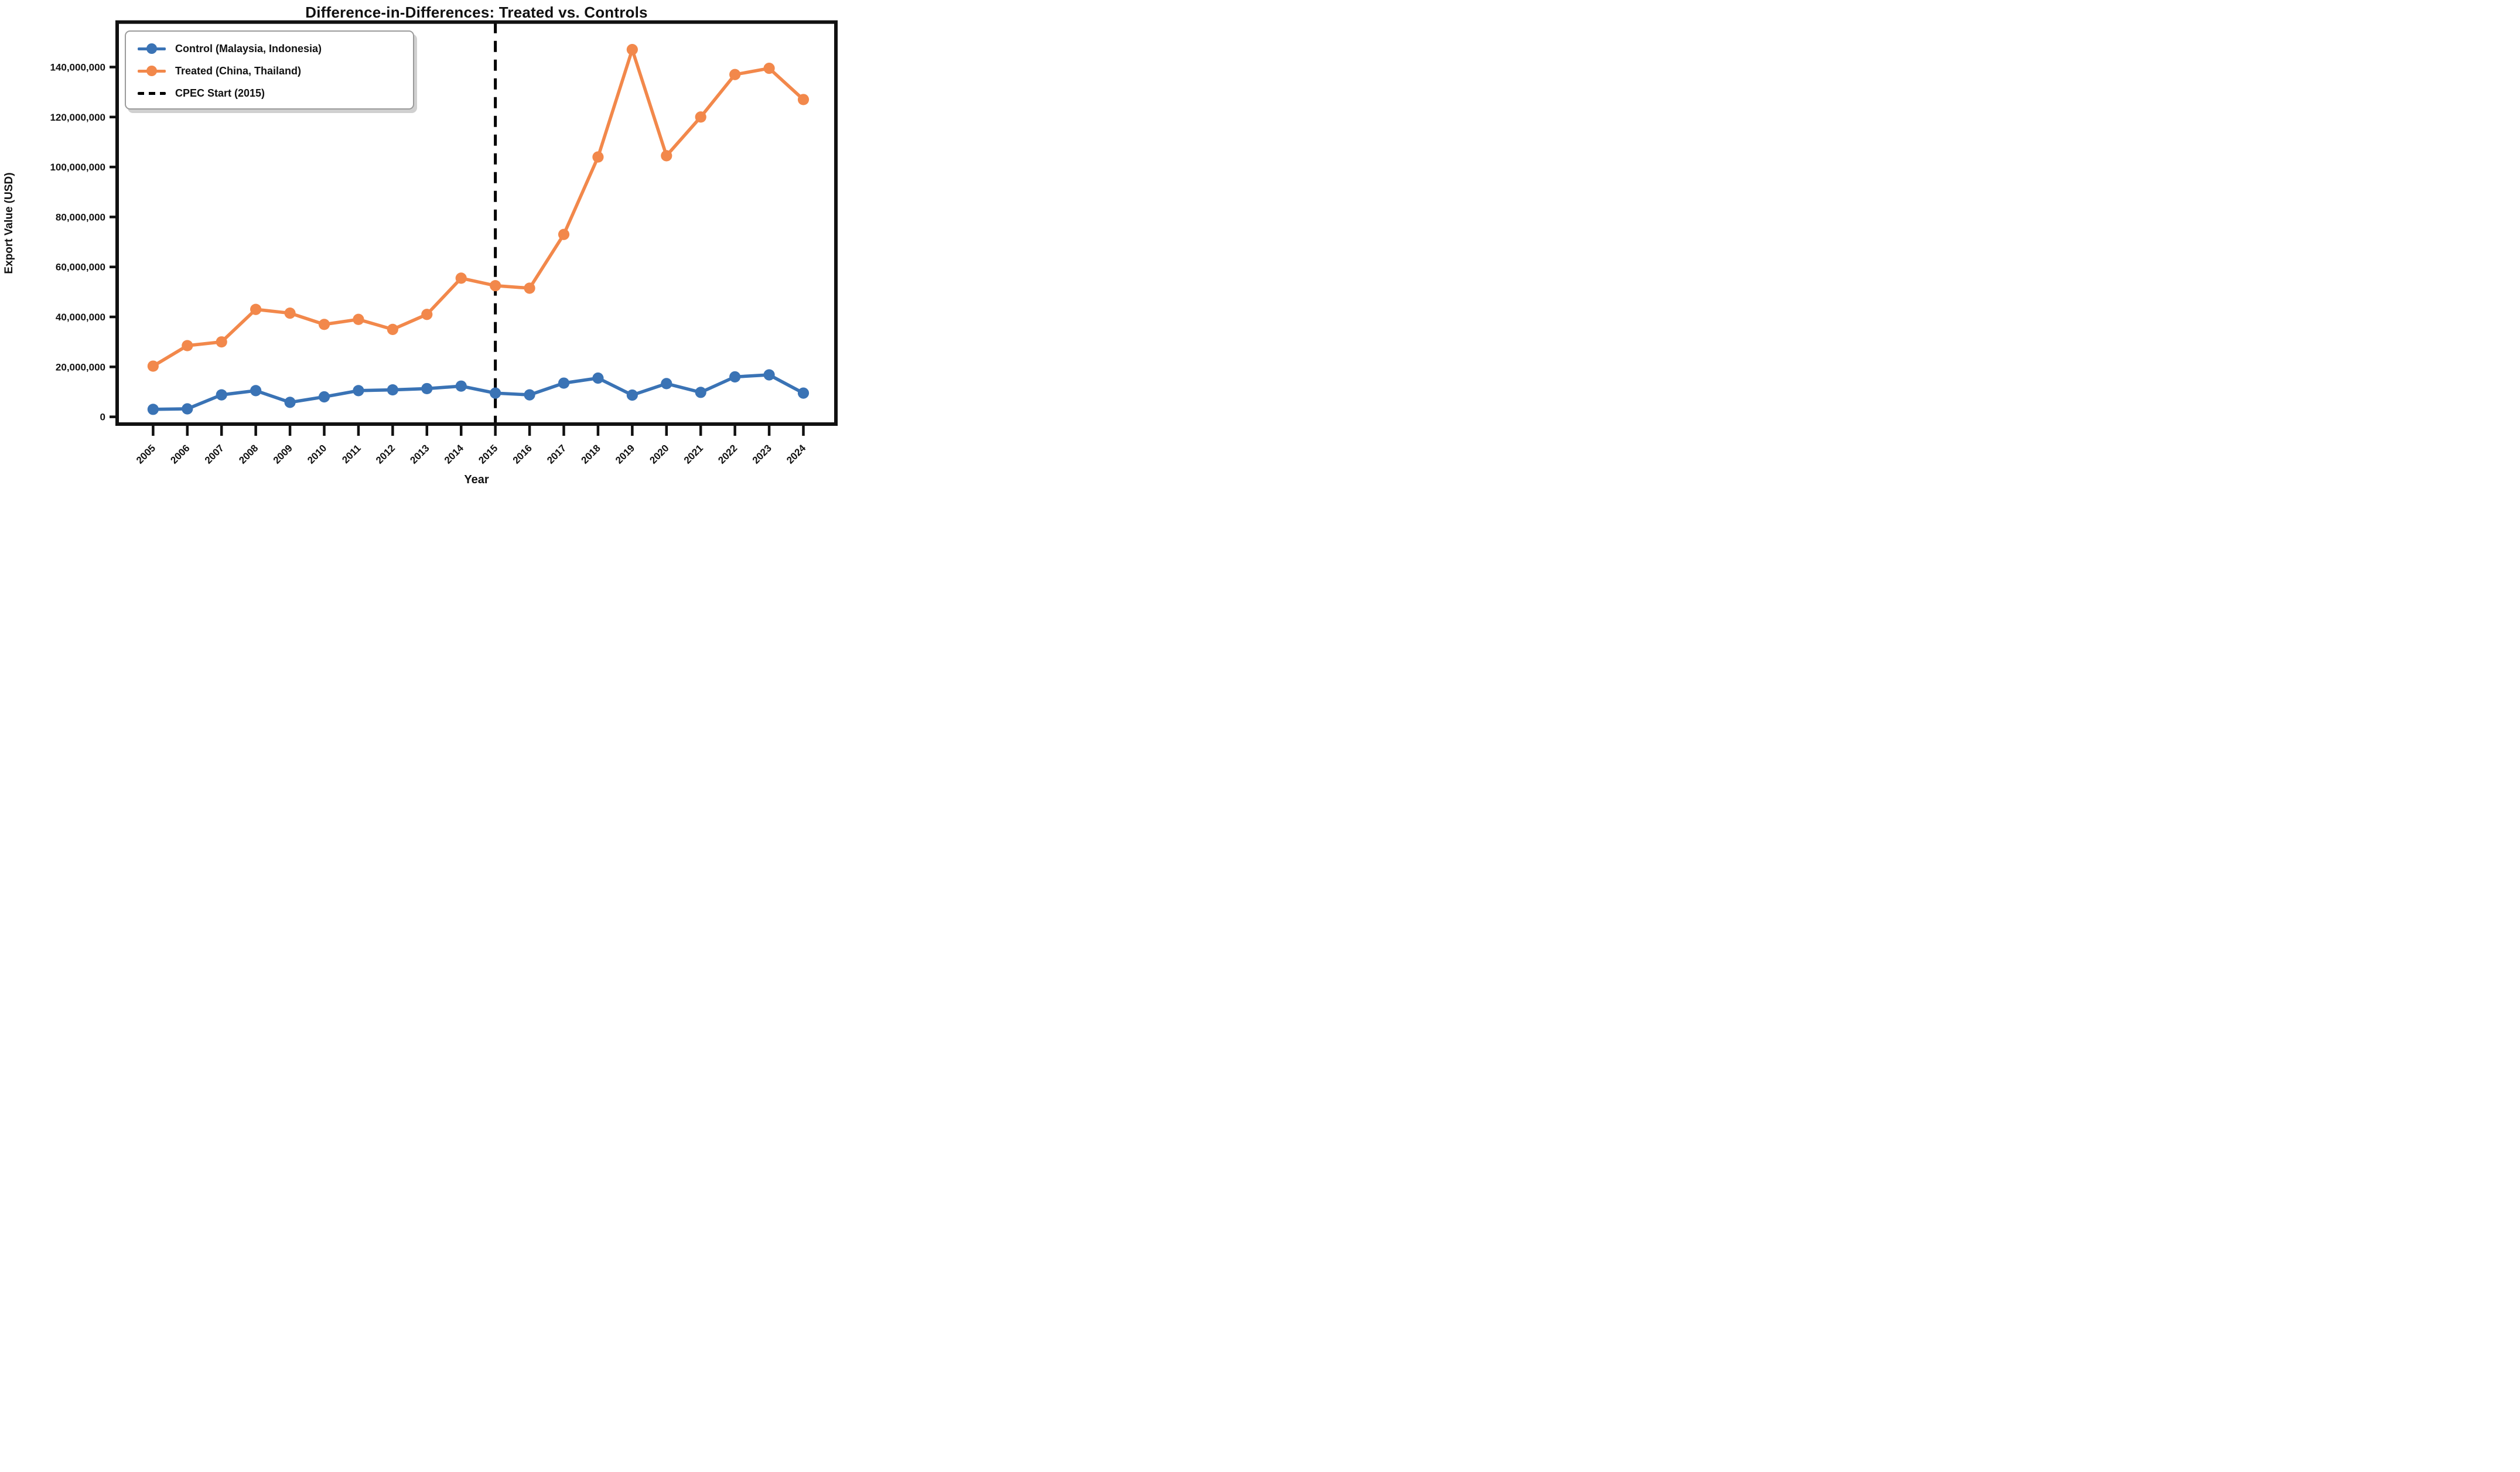 The image size is (2520, 1472). Describe the element at coordinates (478, 392) in the screenshot. I see `control-series-line` at that location.